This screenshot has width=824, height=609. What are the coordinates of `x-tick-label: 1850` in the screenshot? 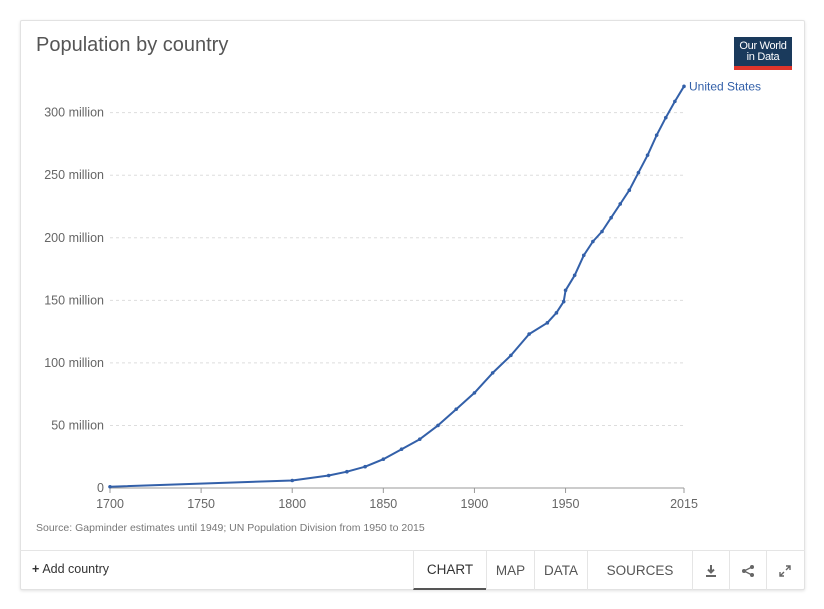 It's located at (383, 504).